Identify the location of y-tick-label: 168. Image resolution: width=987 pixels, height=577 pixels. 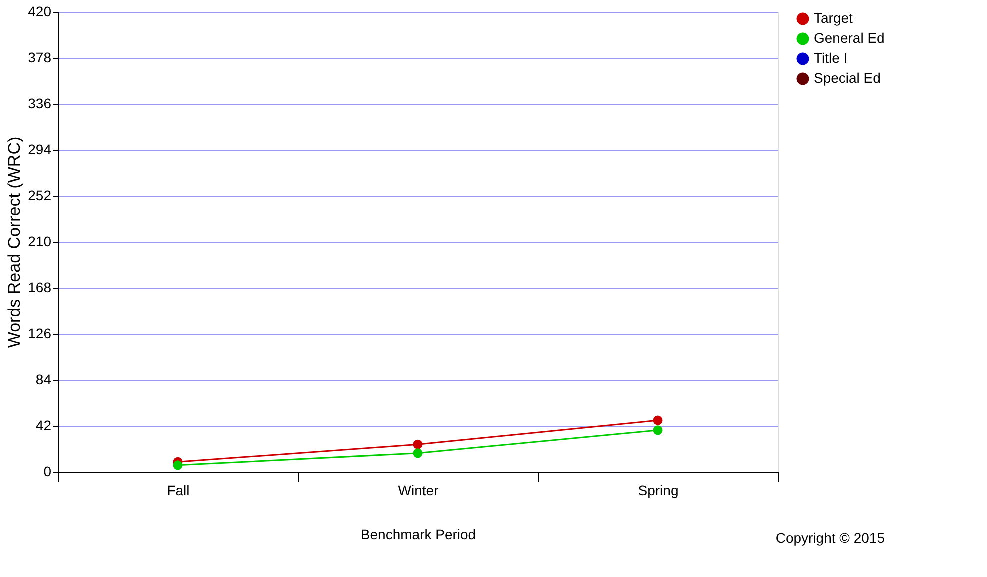
(40, 288).